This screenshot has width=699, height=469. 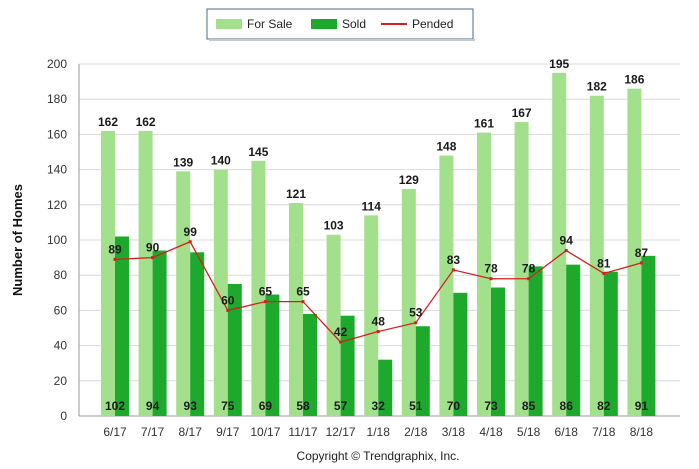 What do you see at coordinates (529, 432) in the screenshot?
I see `x-tick-label: 5/18` at bounding box center [529, 432].